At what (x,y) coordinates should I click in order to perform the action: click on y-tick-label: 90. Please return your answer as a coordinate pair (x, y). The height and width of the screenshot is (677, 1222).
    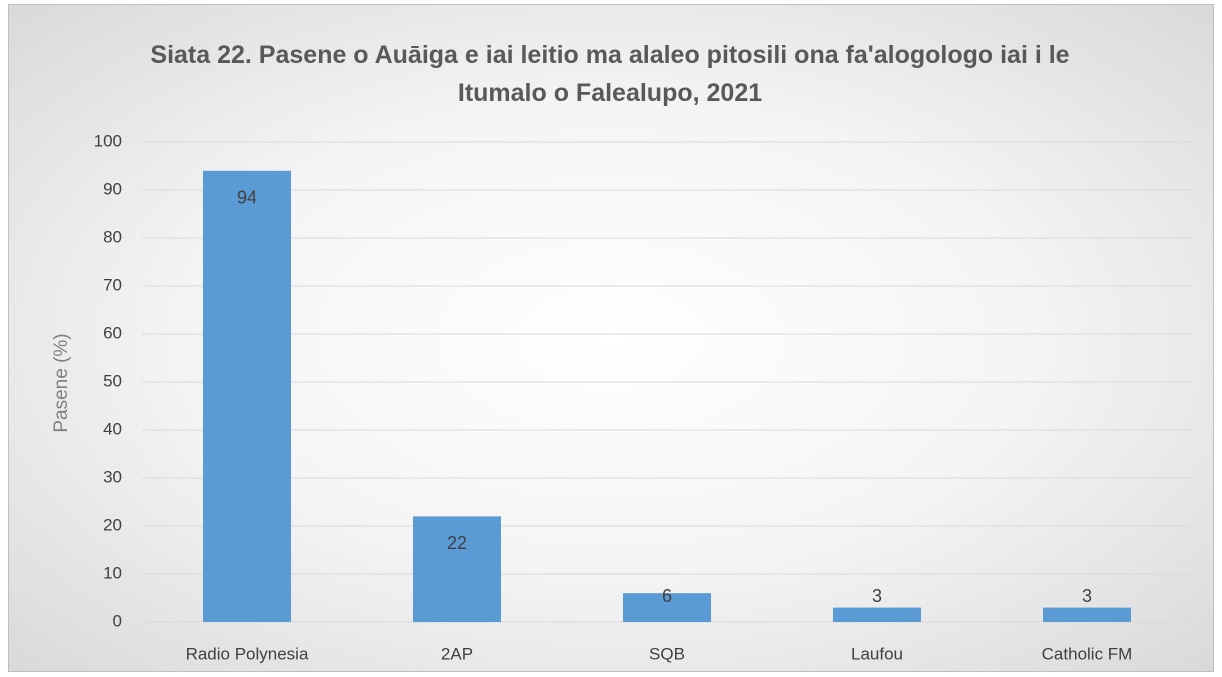
    Looking at the image, I should click on (112, 188).